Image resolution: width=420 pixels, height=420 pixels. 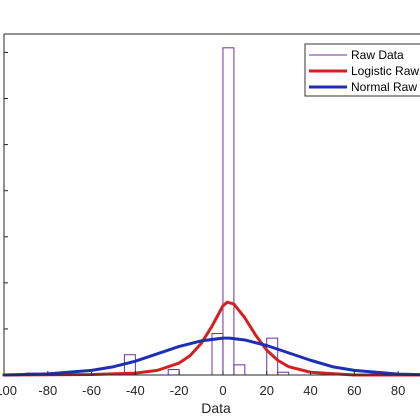 I want to click on x-axis-label: Data, so click(x=216, y=408).